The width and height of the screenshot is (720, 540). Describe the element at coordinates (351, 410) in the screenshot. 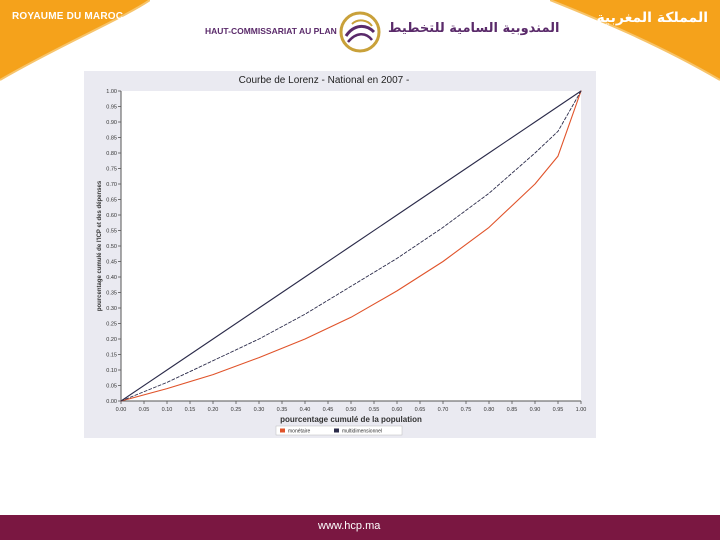

I see `x-tick-label: 0.50` at that location.